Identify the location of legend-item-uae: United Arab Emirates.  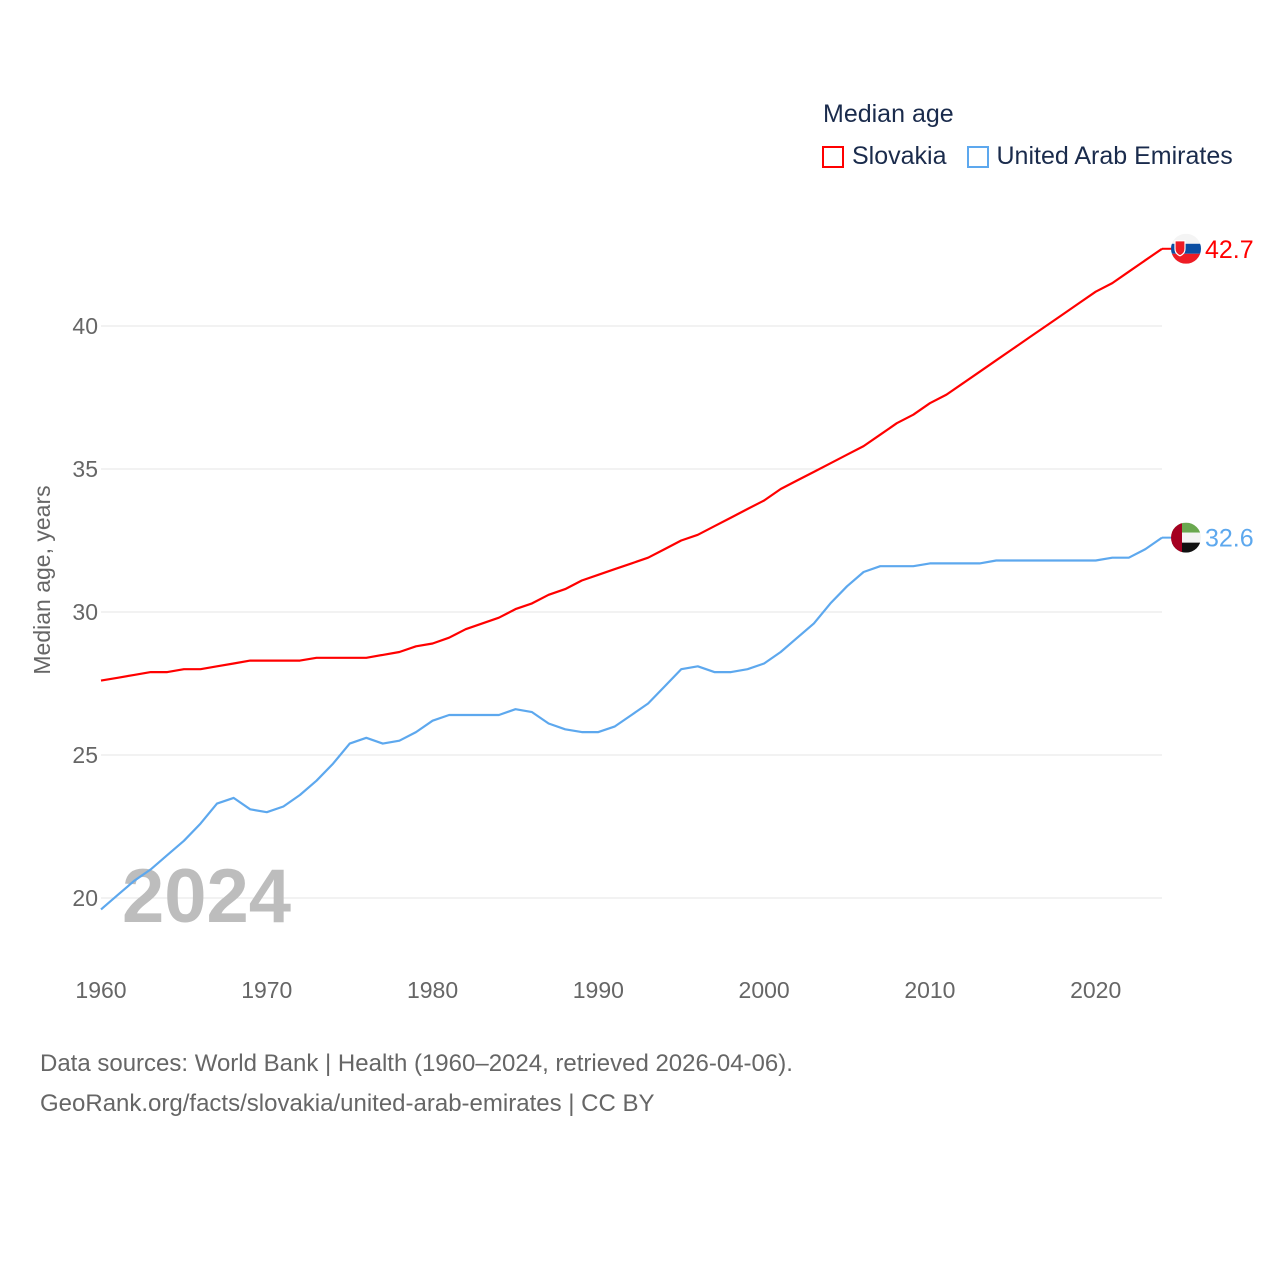
(1099, 156).